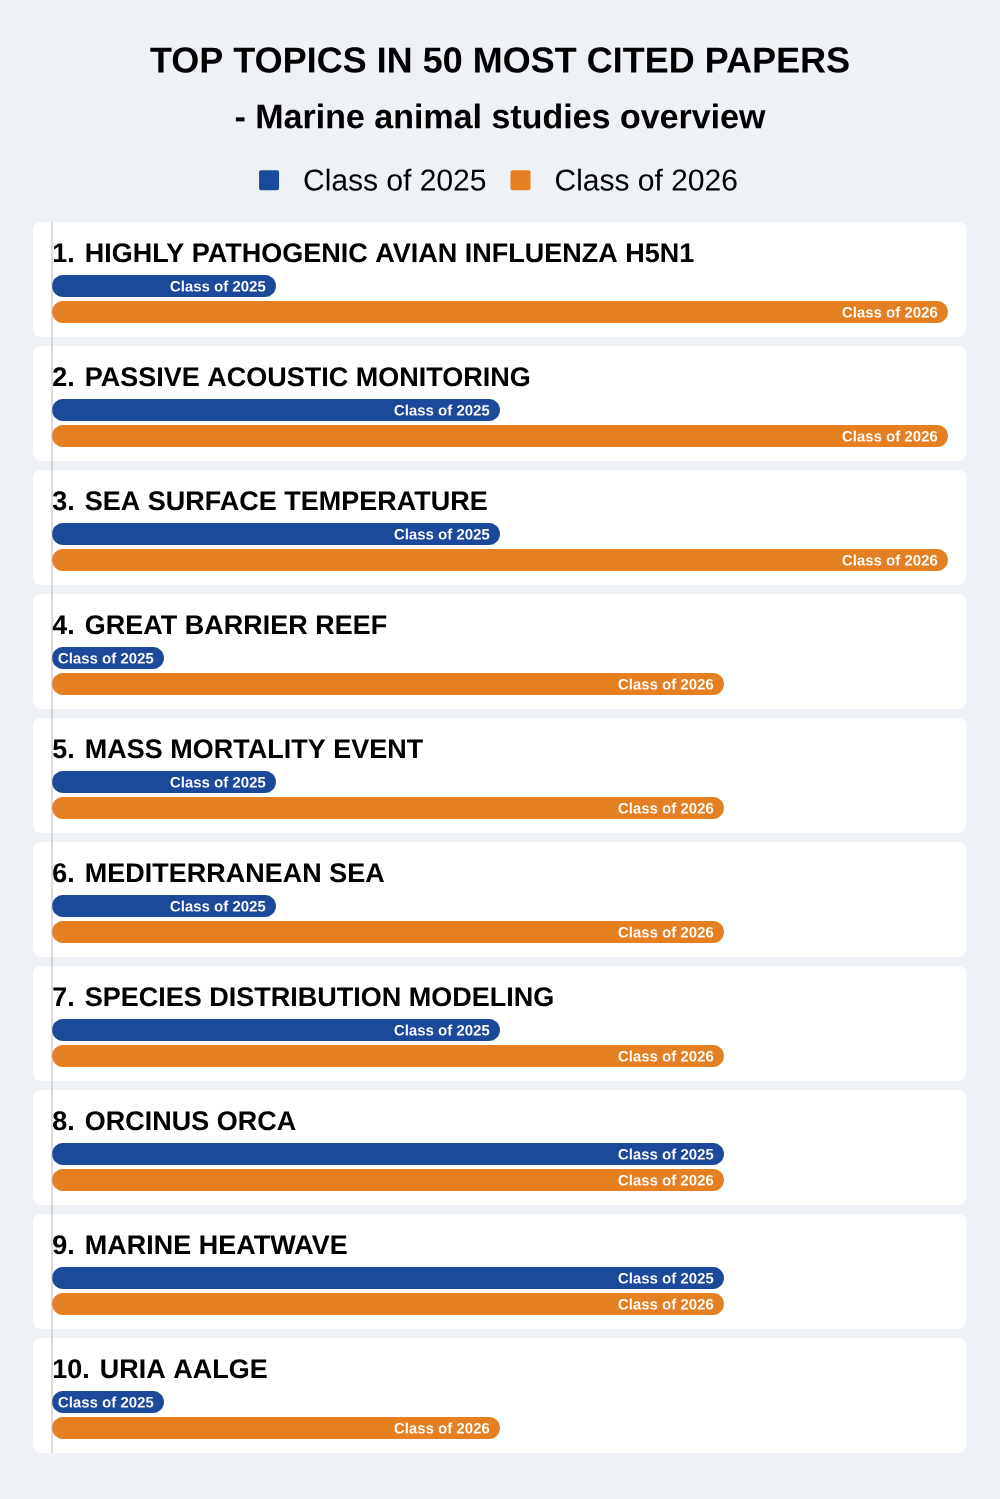  I want to click on y-tick-label: 10. URIA AALGE, so click(160, 1369).